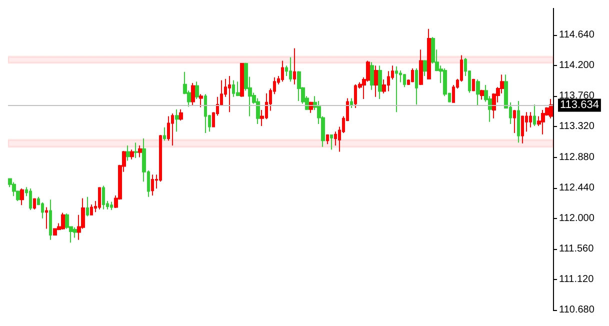  What do you see at coordinates (577, 310) in the screenshot?
I see `y-tick-label: 110.680` at bounding box center [577, 310].